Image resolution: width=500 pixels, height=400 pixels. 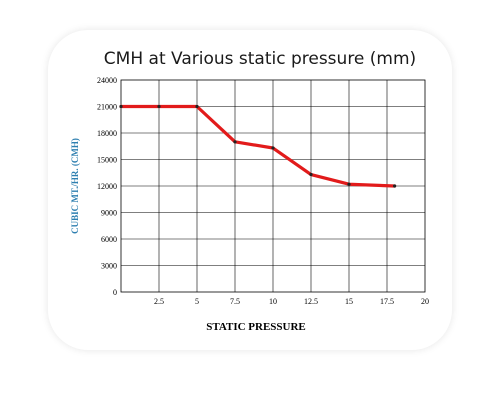 I want to click on y-tick-label: 9000, so click(x=109, y=213).